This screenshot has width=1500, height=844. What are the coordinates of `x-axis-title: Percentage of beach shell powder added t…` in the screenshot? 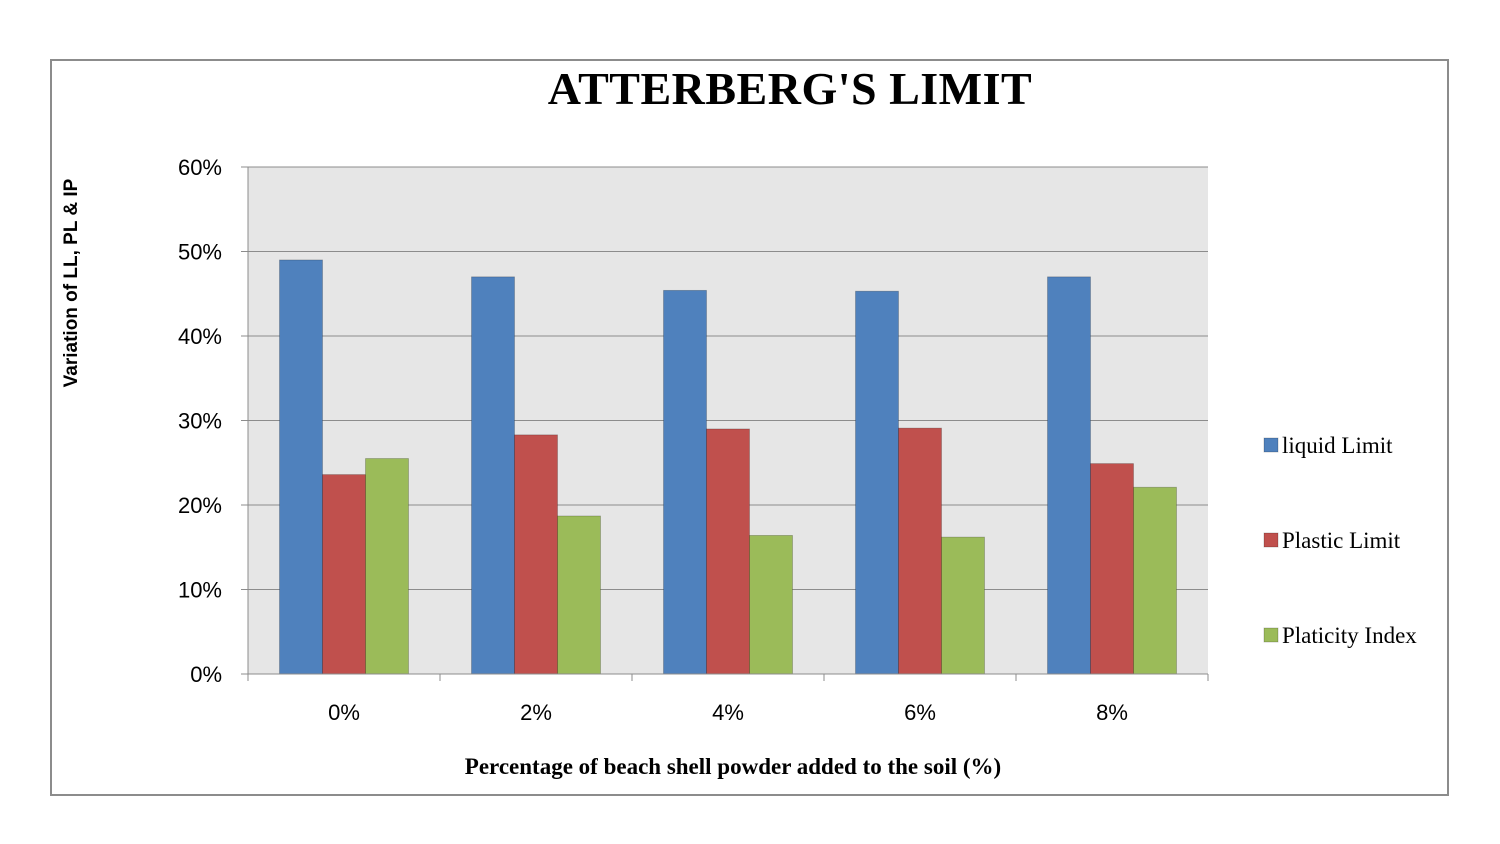 It's located at (733, 766).